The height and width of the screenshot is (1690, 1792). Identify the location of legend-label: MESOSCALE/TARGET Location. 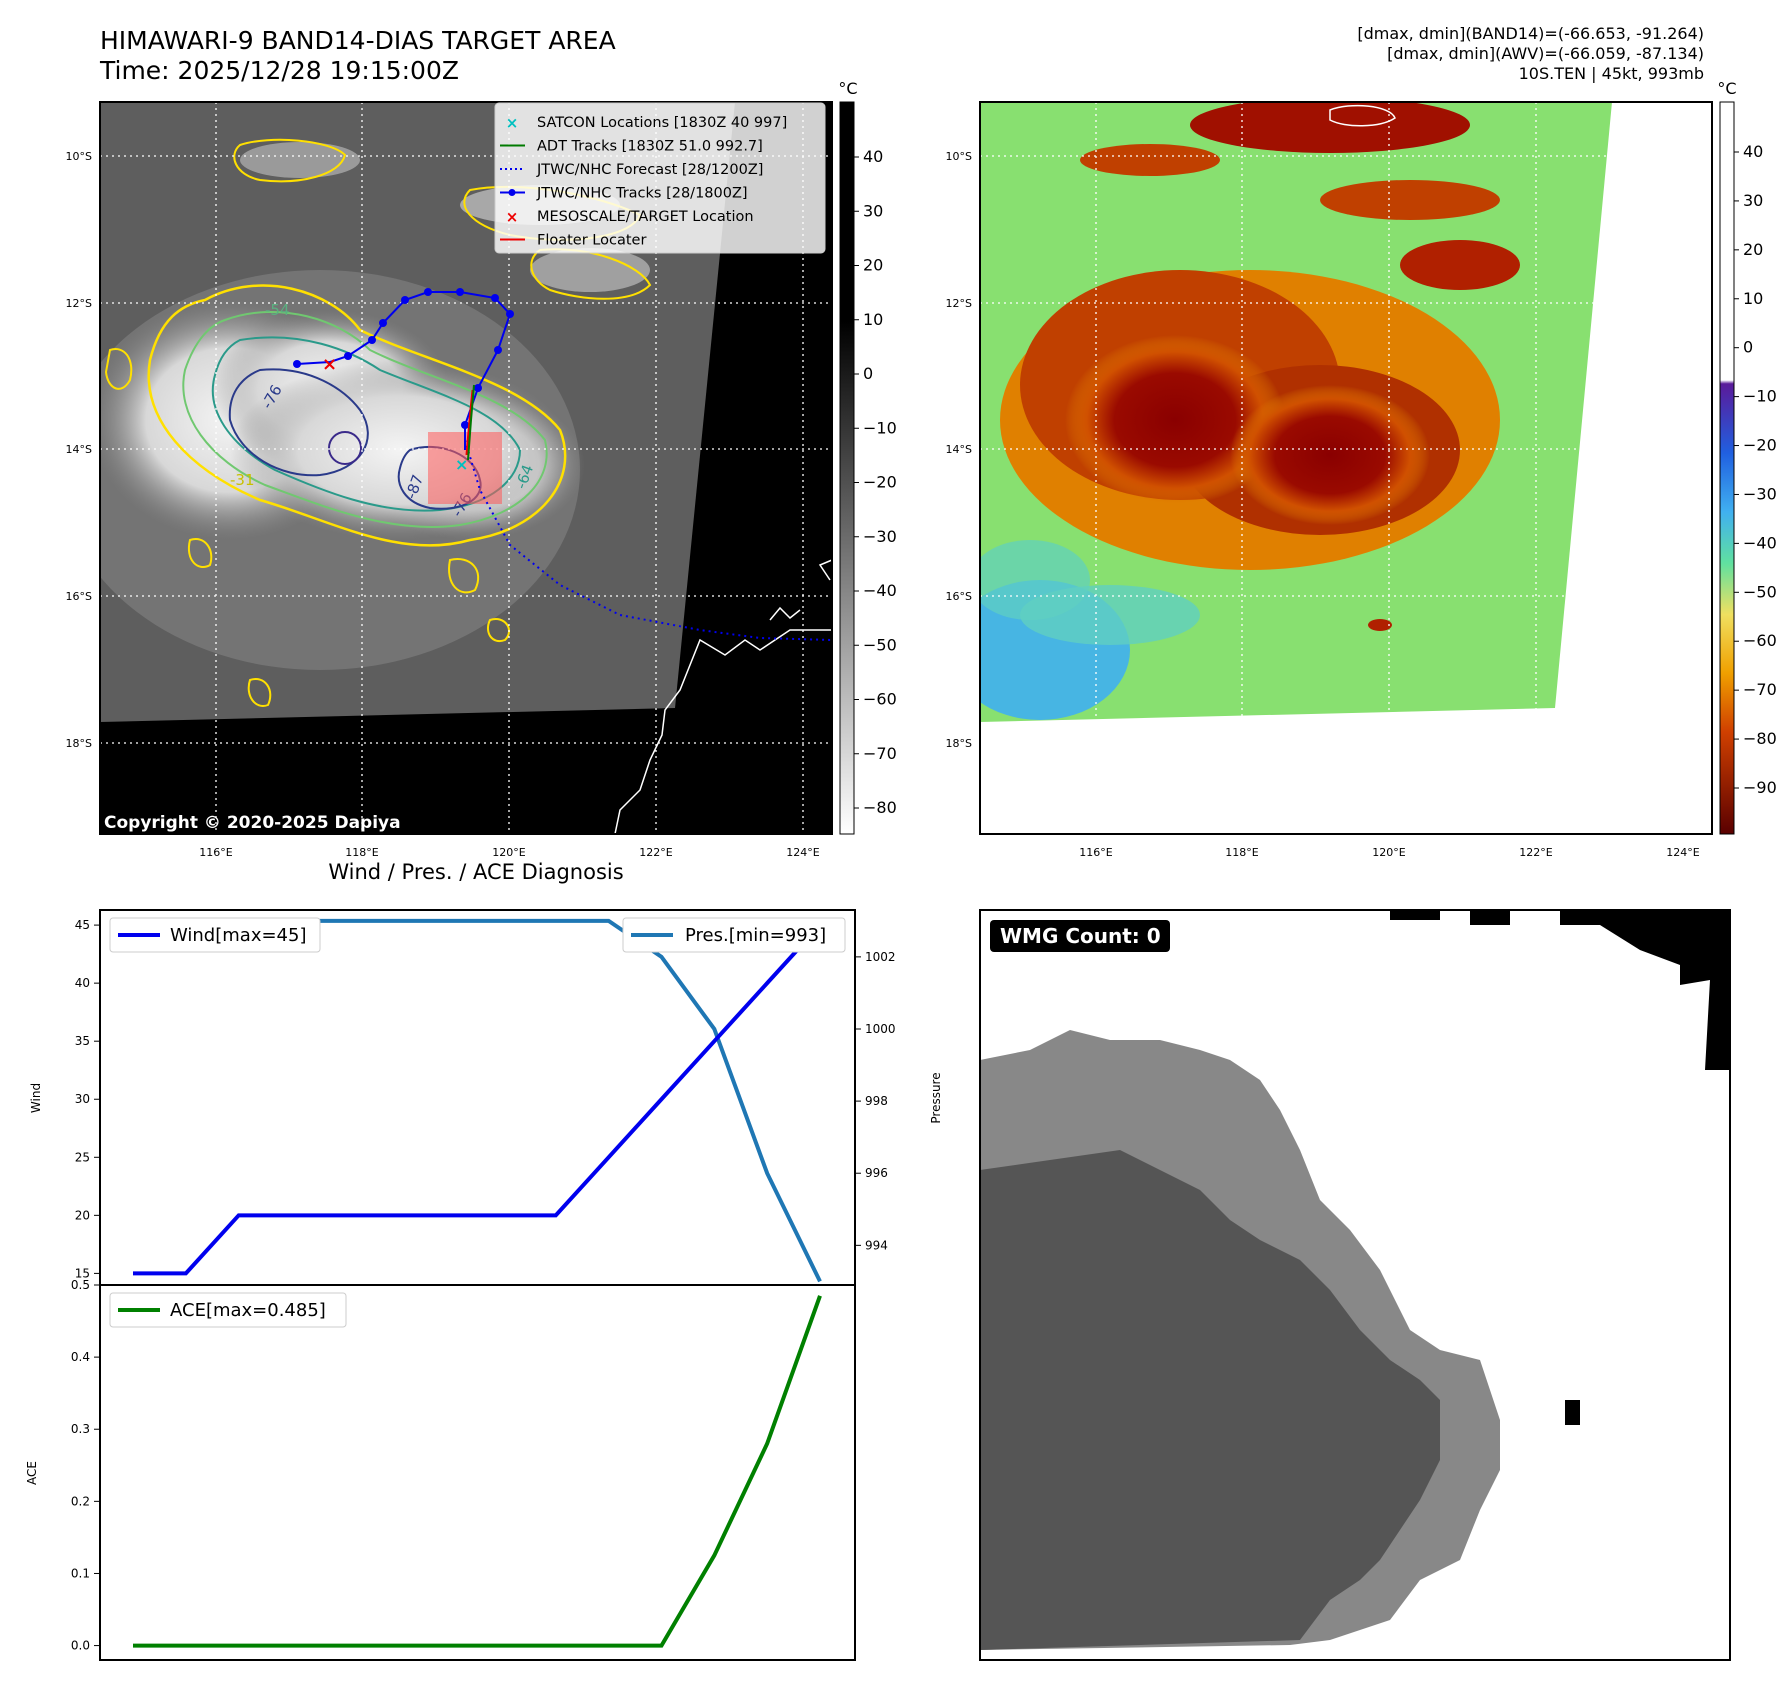
(645, 217).